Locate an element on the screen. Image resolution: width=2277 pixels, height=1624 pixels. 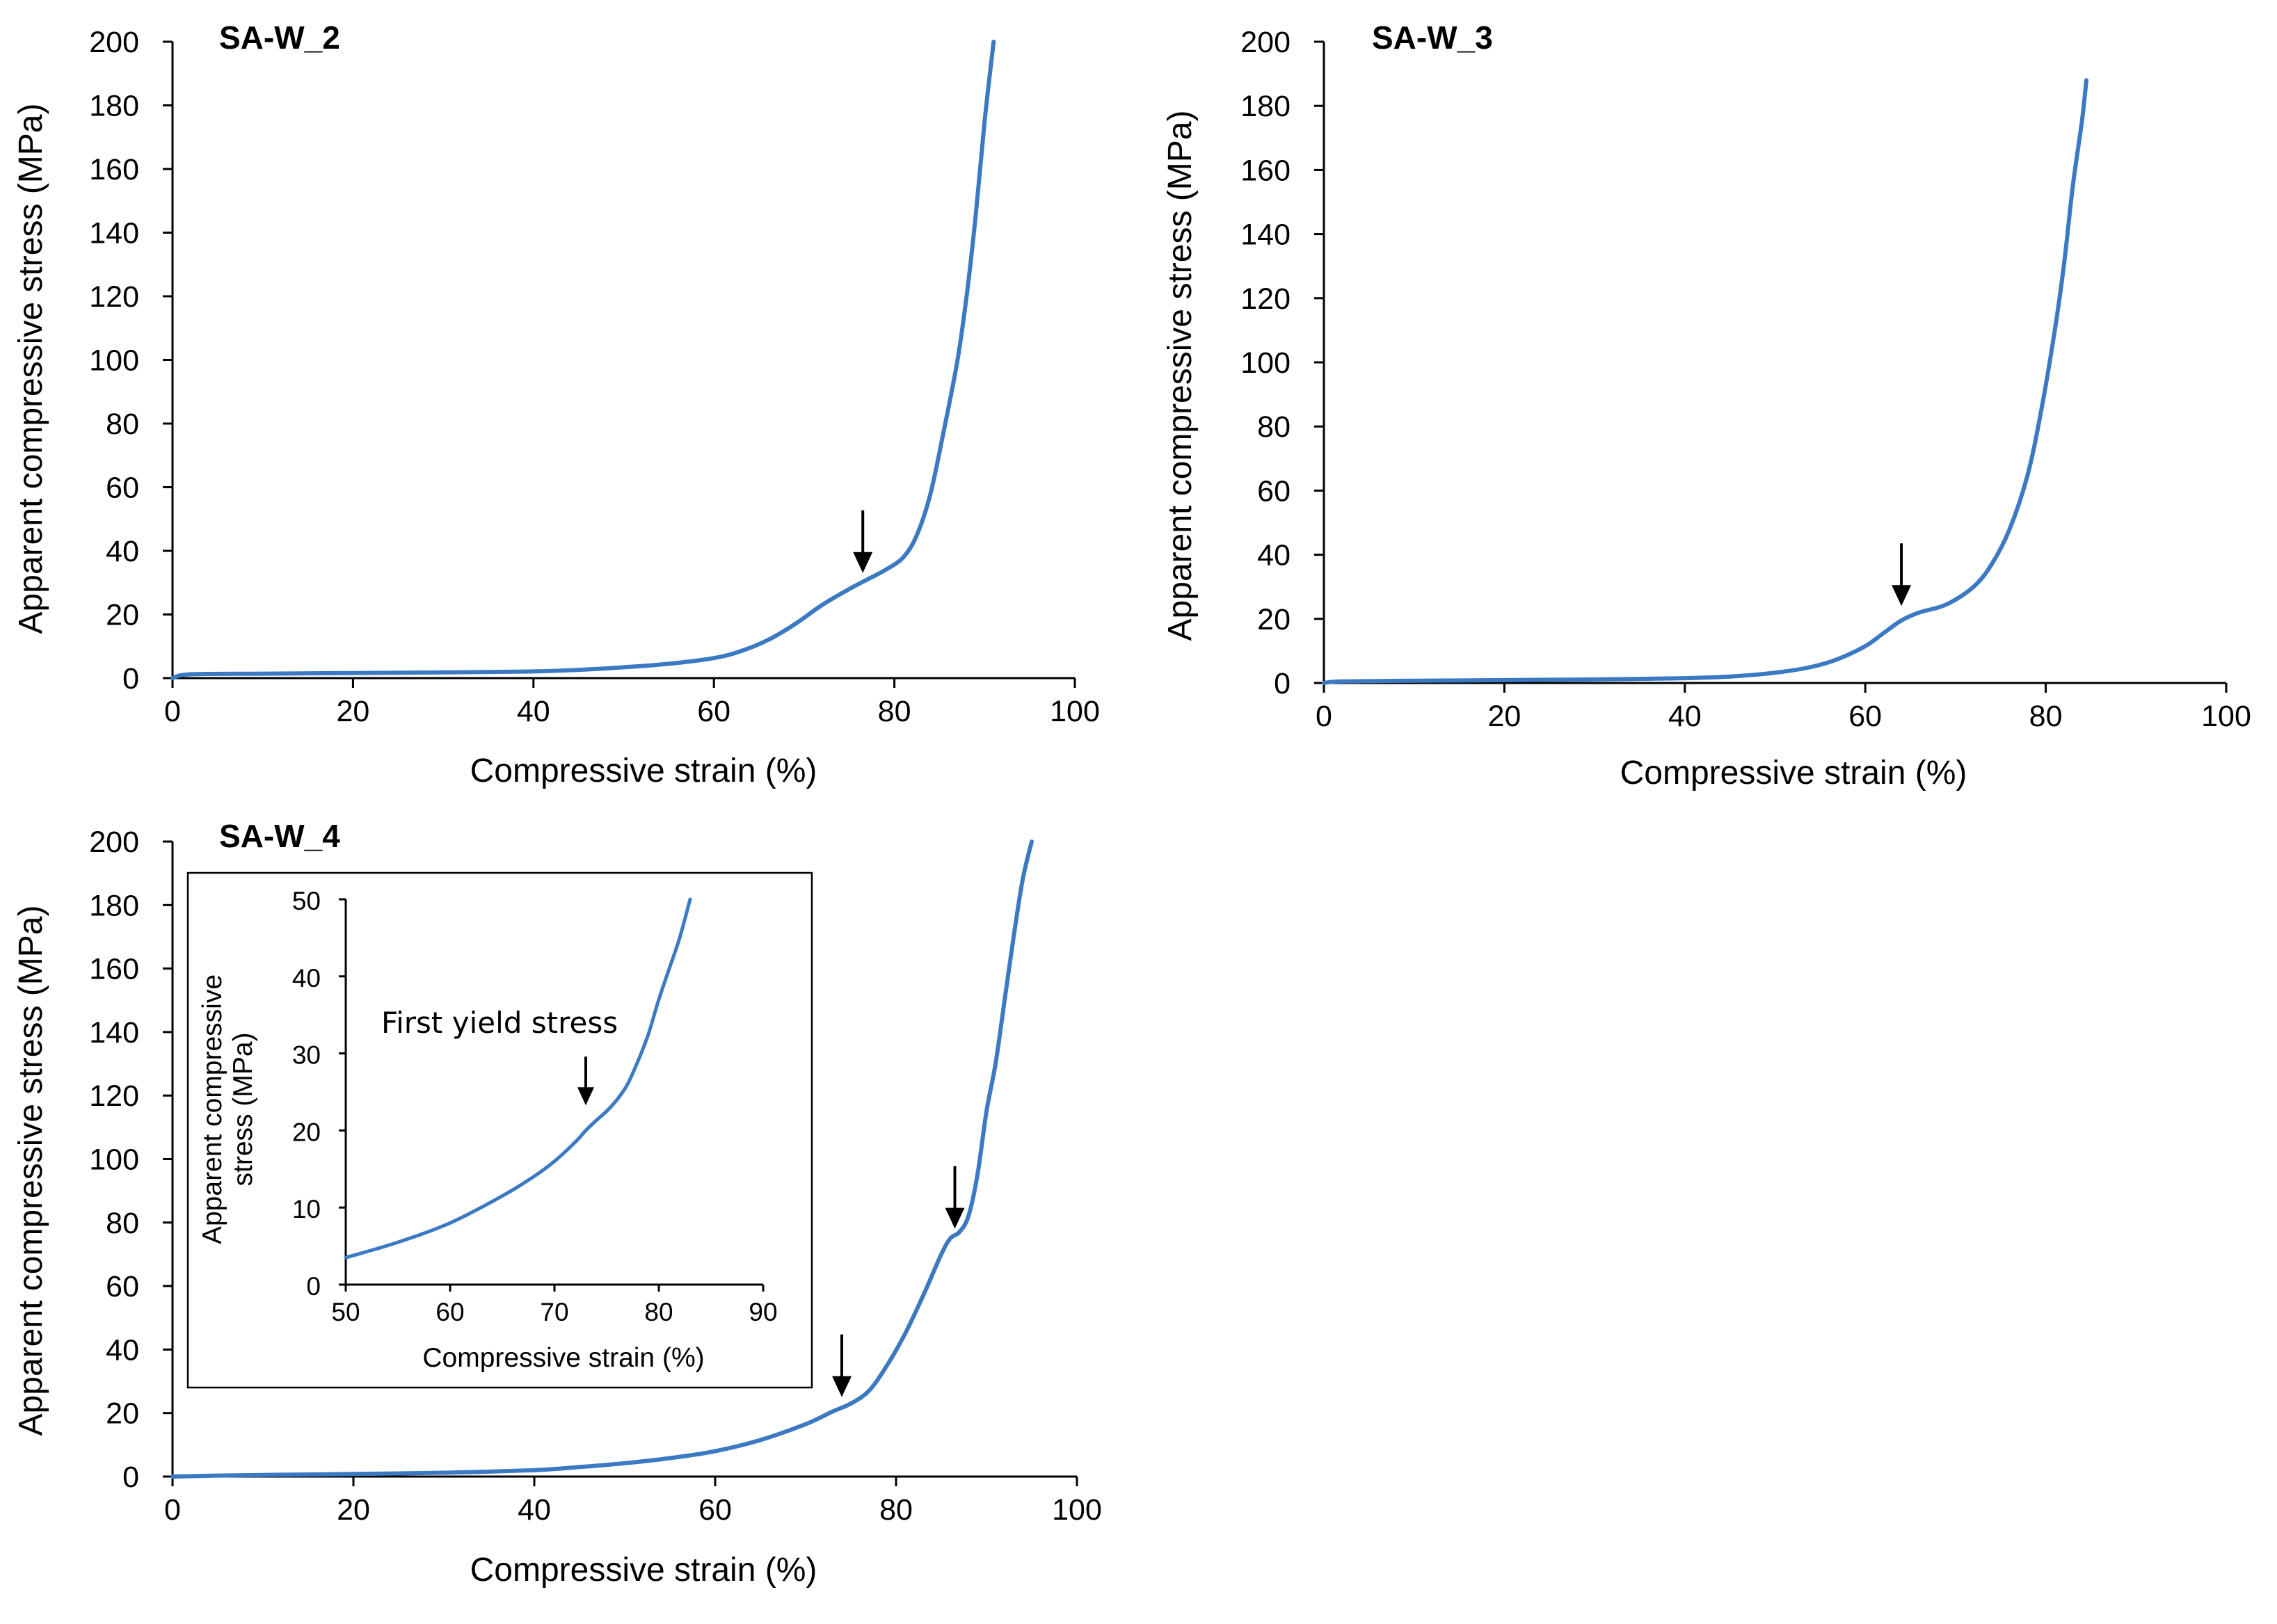
inset-frame is located at coordinates (499, 1130).